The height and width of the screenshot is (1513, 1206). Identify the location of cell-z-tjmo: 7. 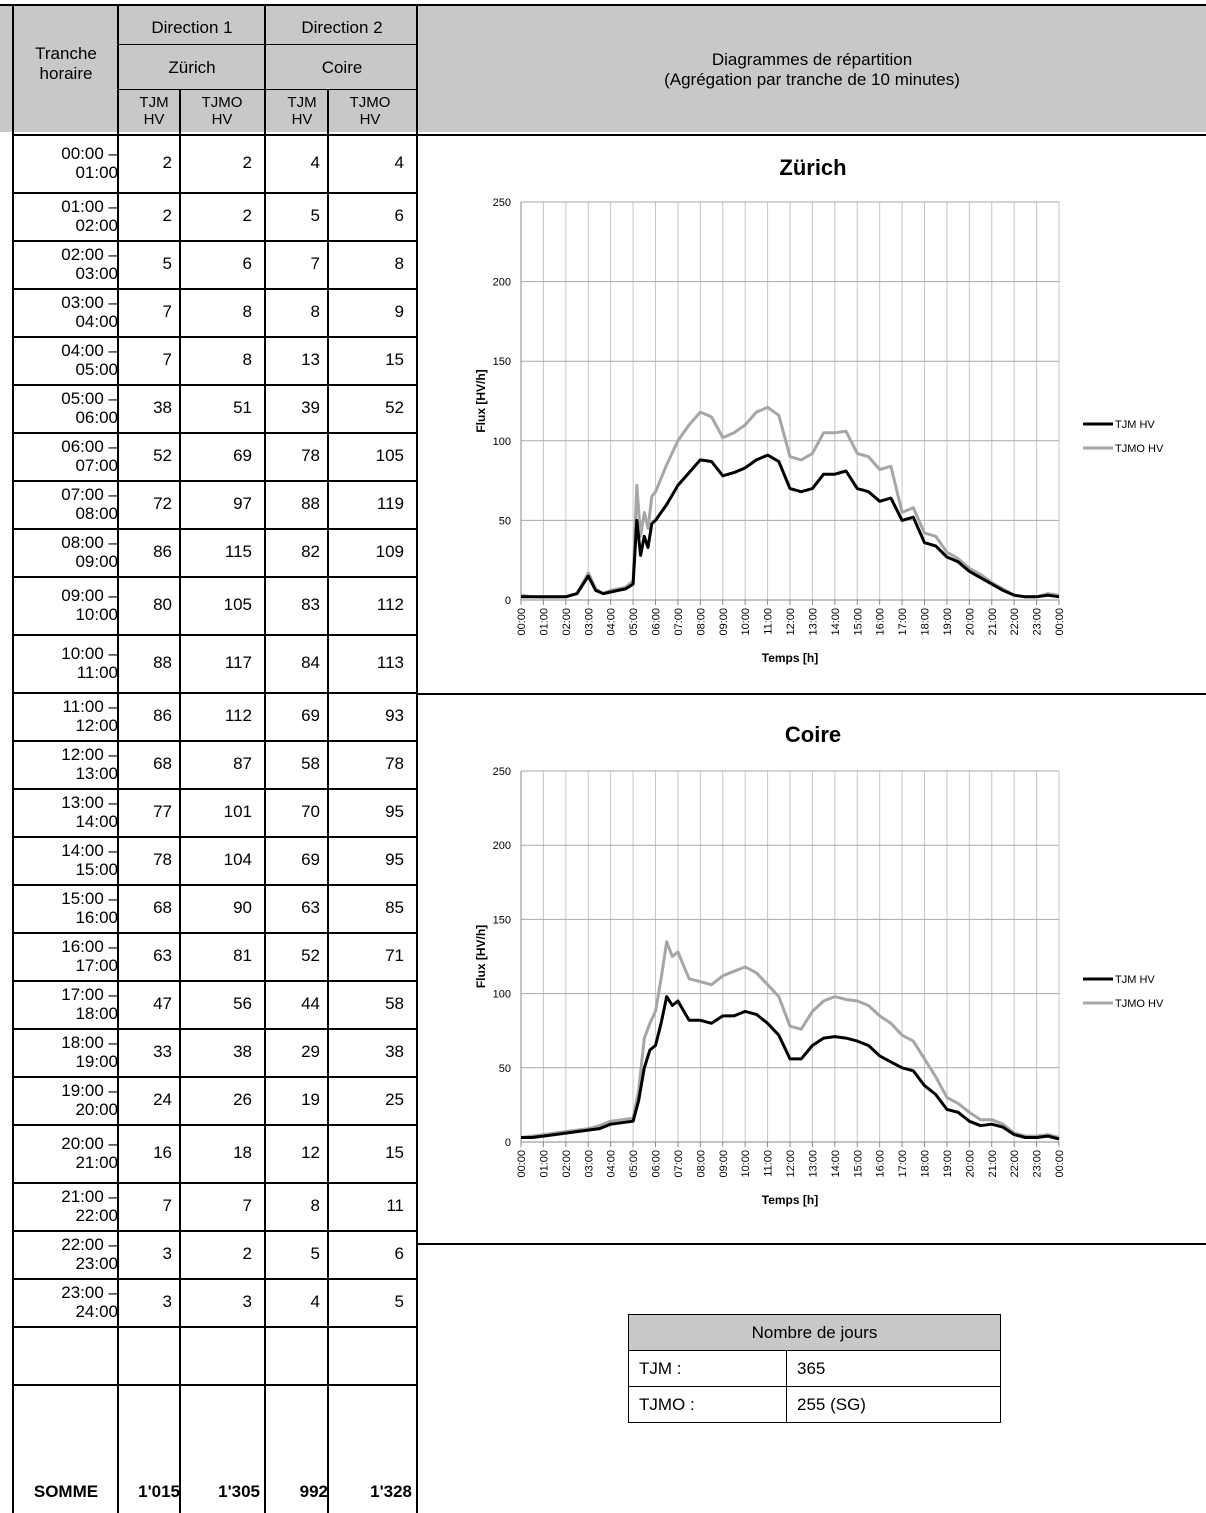
(247, 1205).